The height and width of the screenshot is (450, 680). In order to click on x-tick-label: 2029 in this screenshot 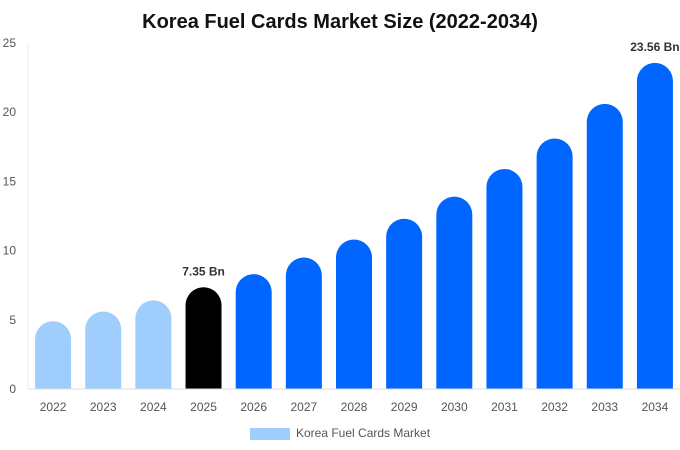, I will do `click(404, 407)`.